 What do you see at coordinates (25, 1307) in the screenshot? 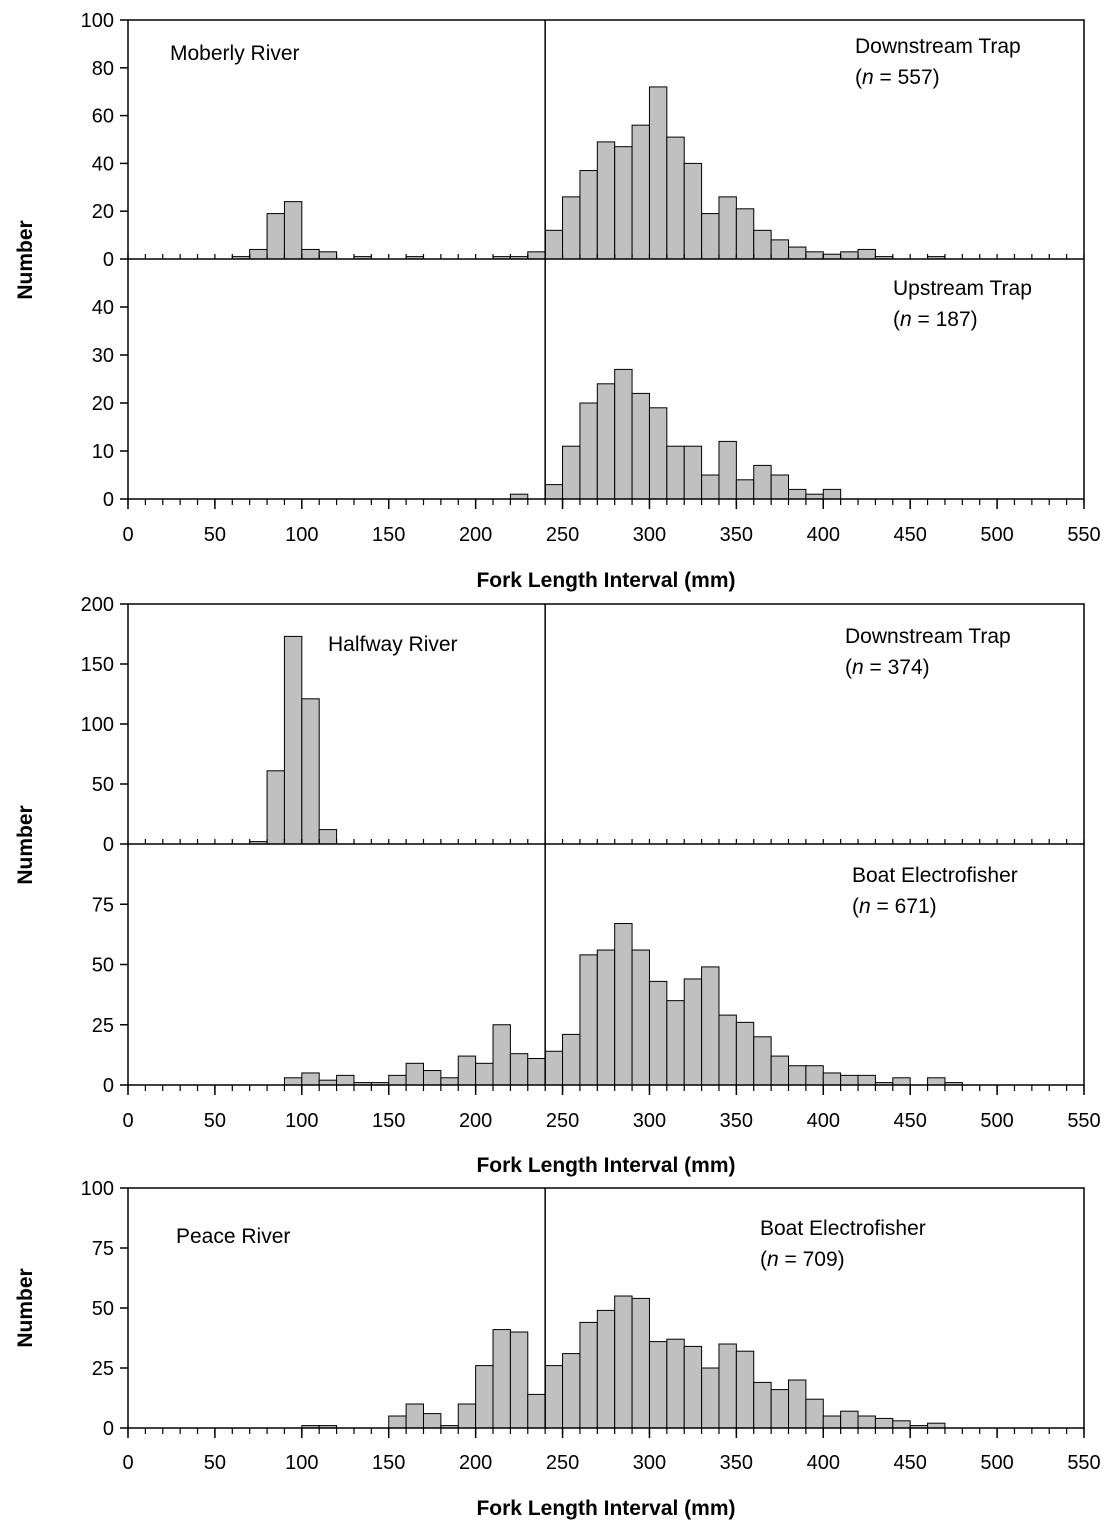
I see `y-axis-label: Number` at bounding box center [25, 1307].